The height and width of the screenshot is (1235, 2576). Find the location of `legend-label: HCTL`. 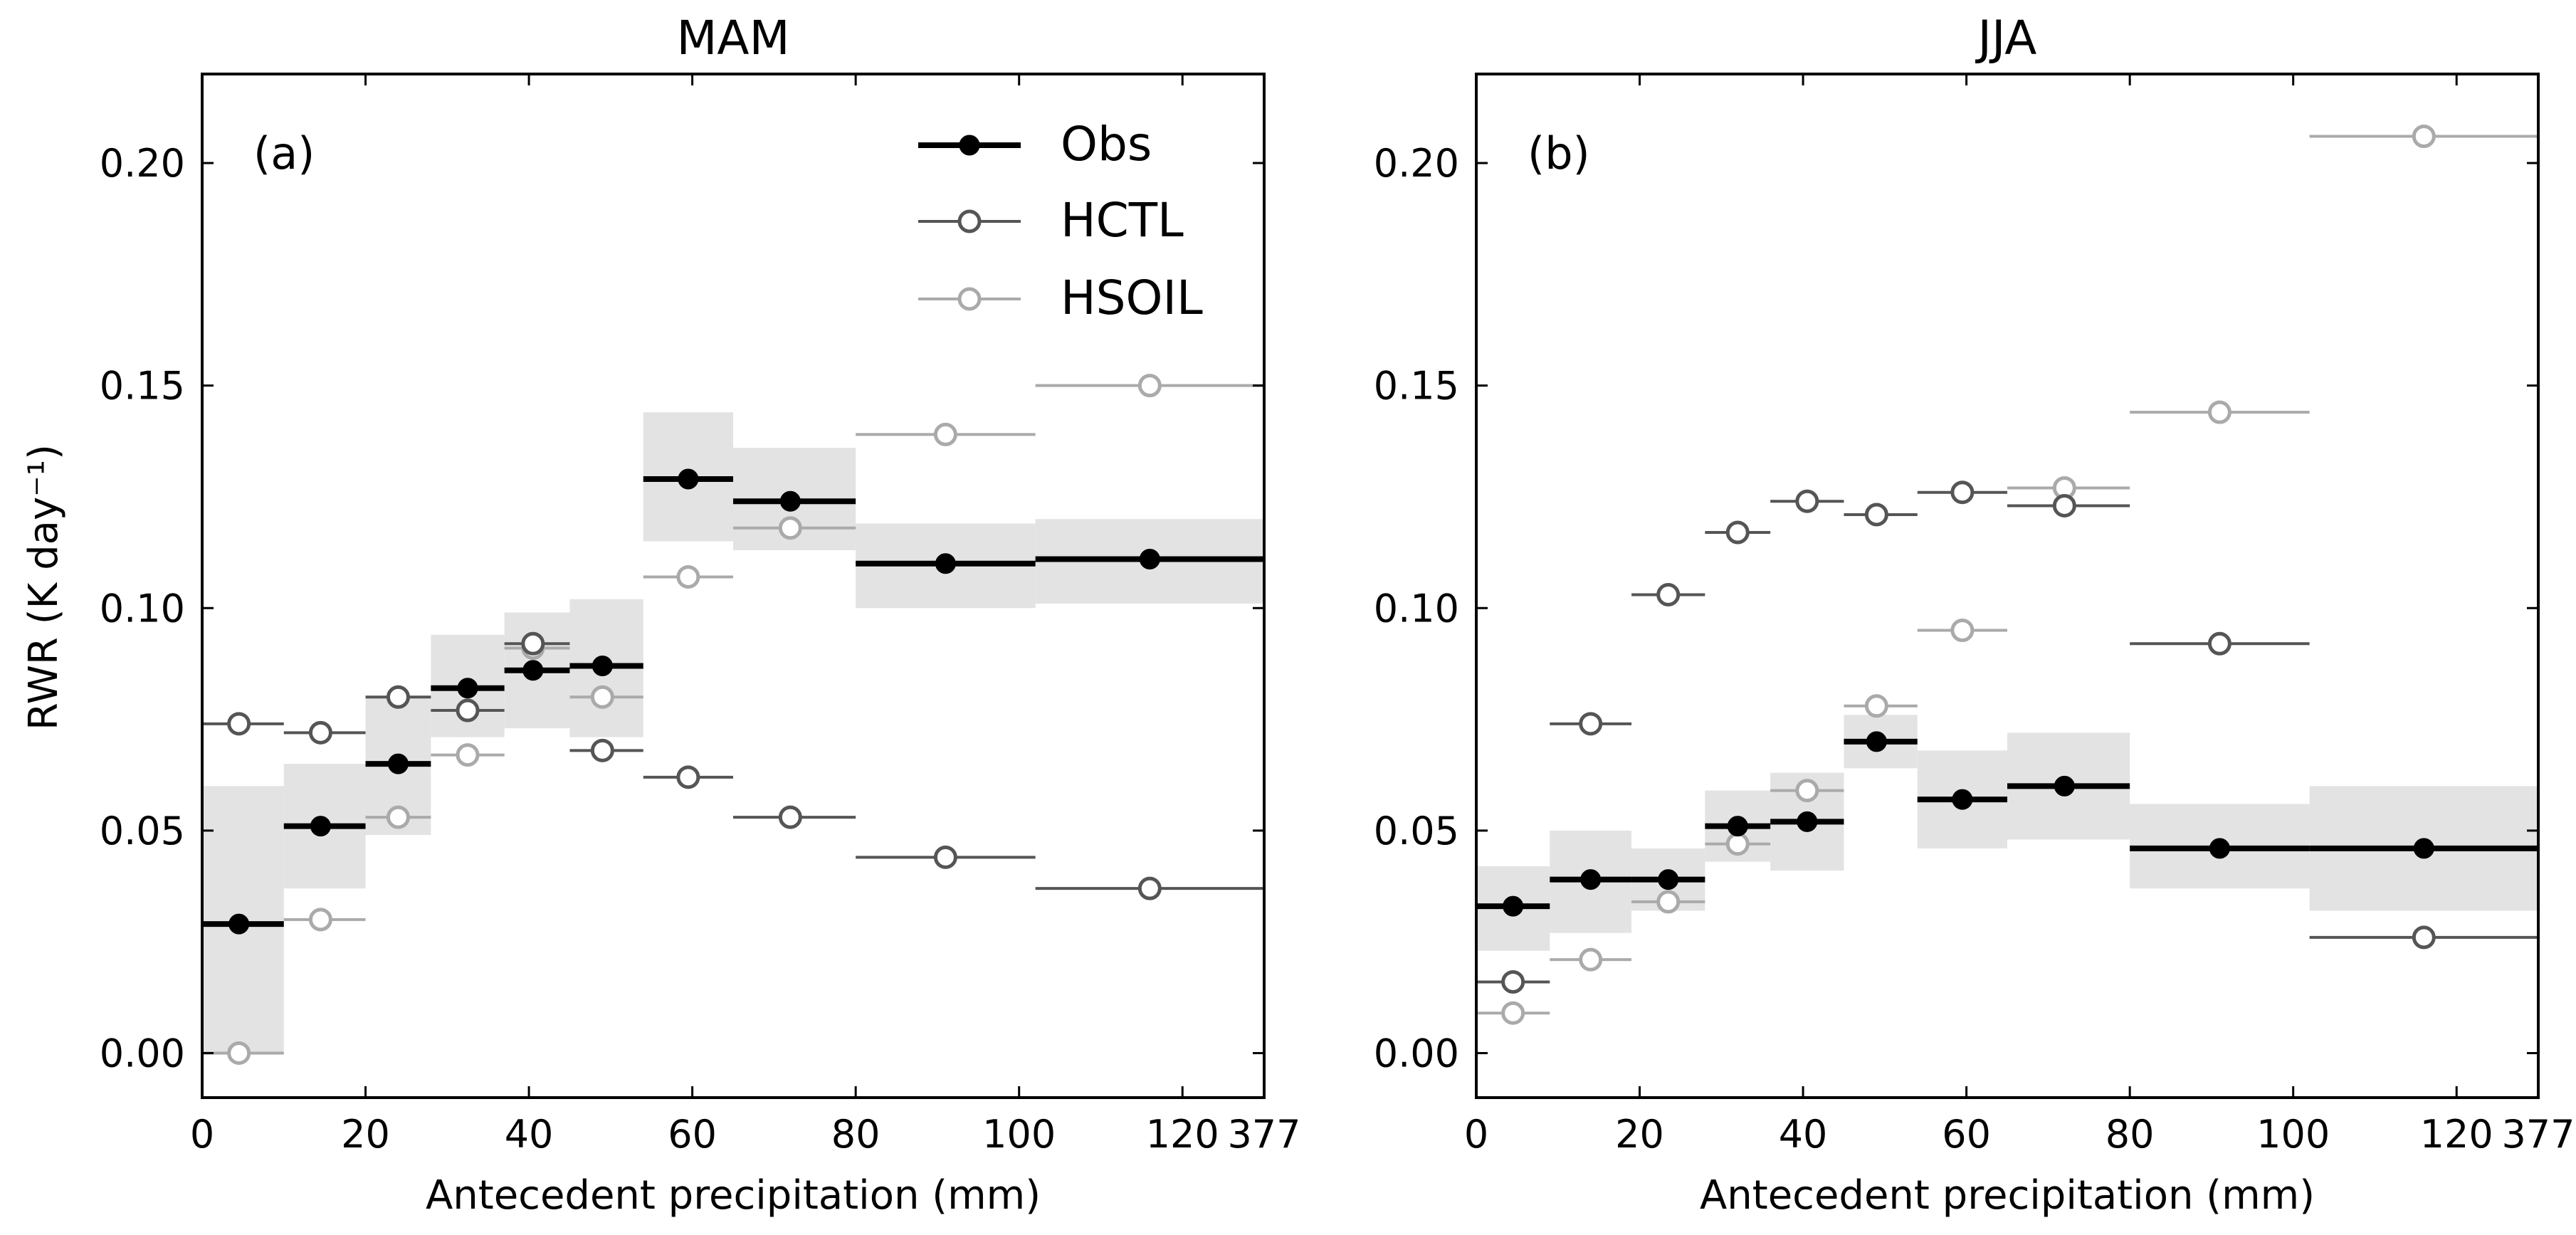

legend-label: HCTL is located at coordinates (1123, 221).